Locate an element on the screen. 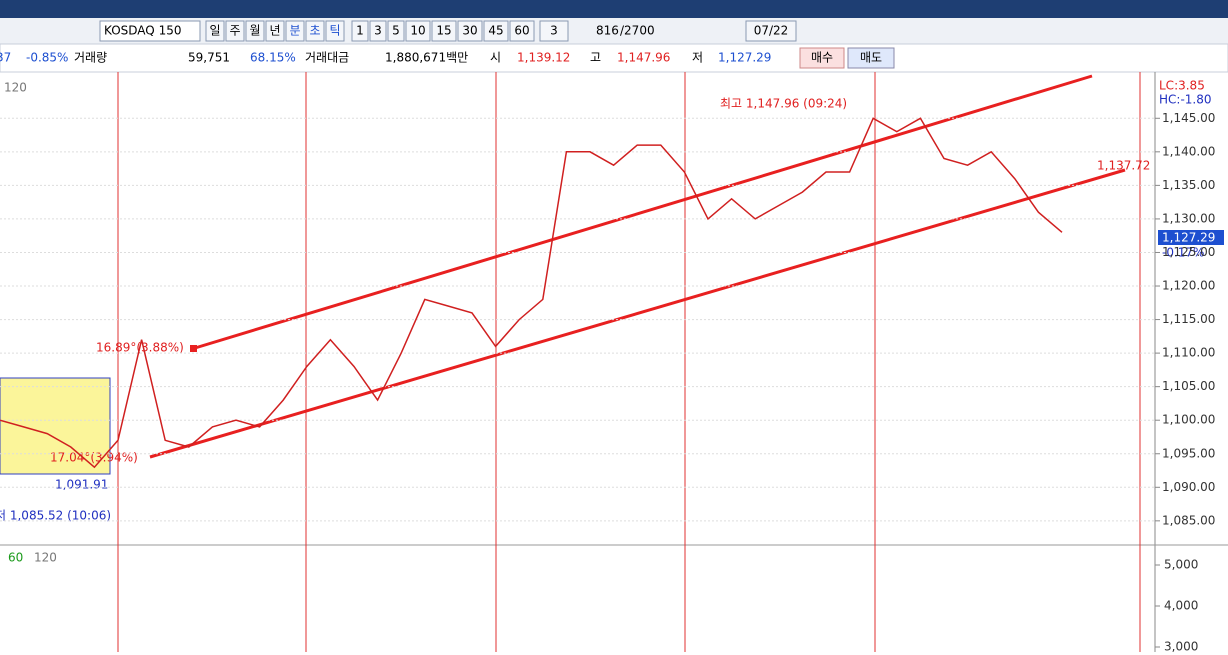  button: 60 is located at coordinates (521, 31).